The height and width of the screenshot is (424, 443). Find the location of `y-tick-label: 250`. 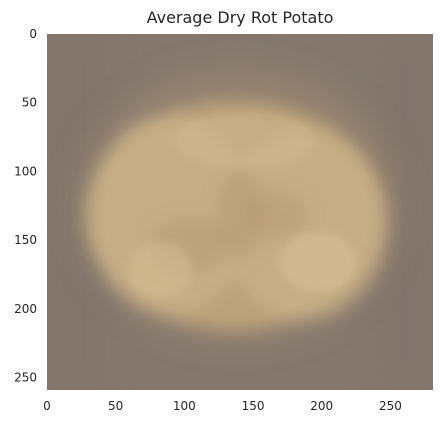

y-tick-label: 250 is located at coordinates (25, 378).